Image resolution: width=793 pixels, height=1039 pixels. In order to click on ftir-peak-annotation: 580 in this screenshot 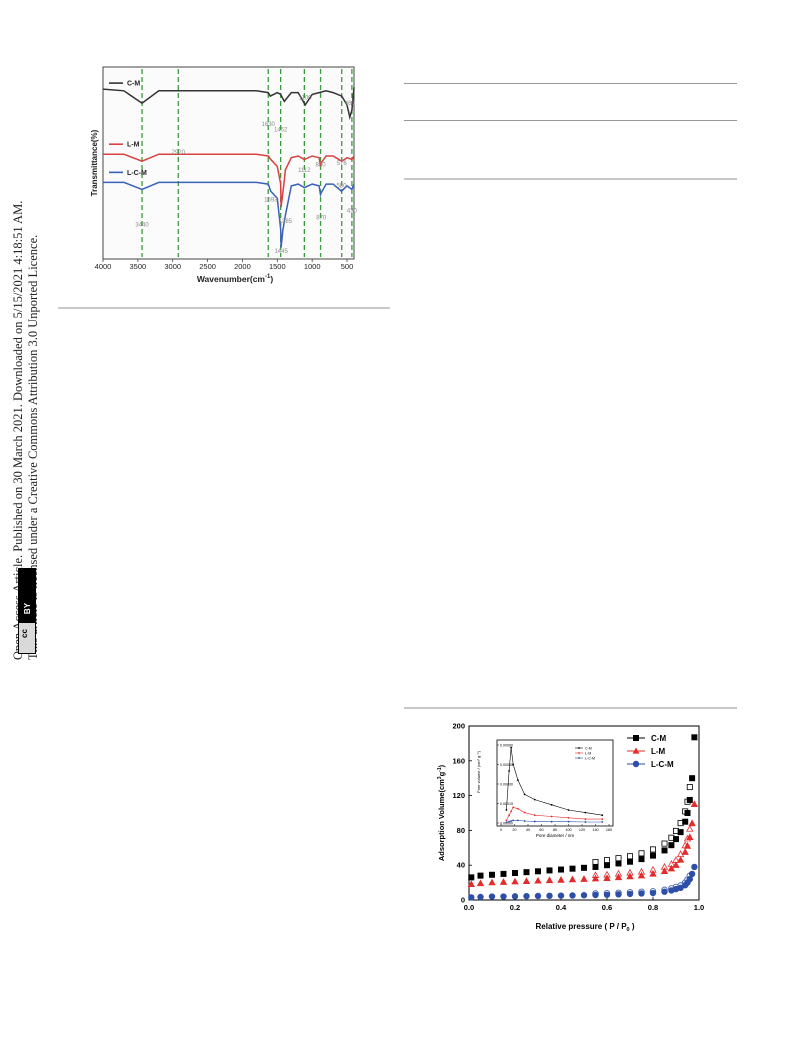, I will do `click(341, 187)`.